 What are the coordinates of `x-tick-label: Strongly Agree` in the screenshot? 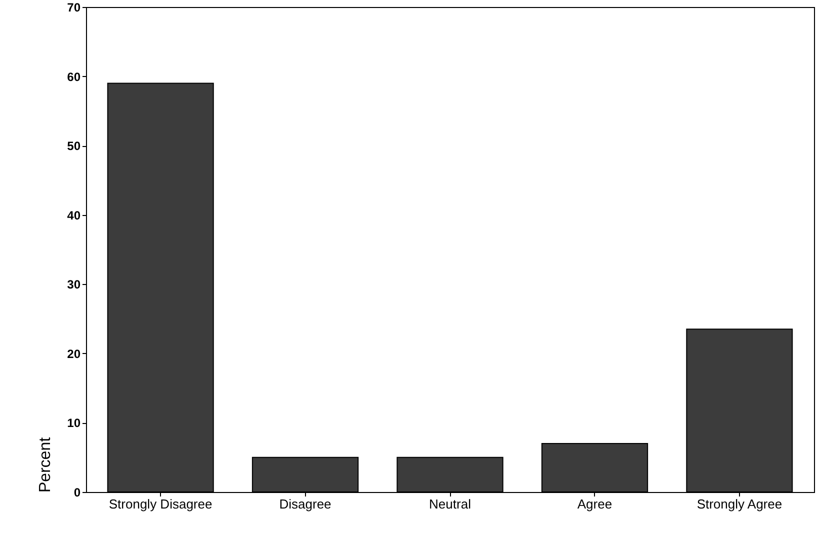 It's located at (739, 504).